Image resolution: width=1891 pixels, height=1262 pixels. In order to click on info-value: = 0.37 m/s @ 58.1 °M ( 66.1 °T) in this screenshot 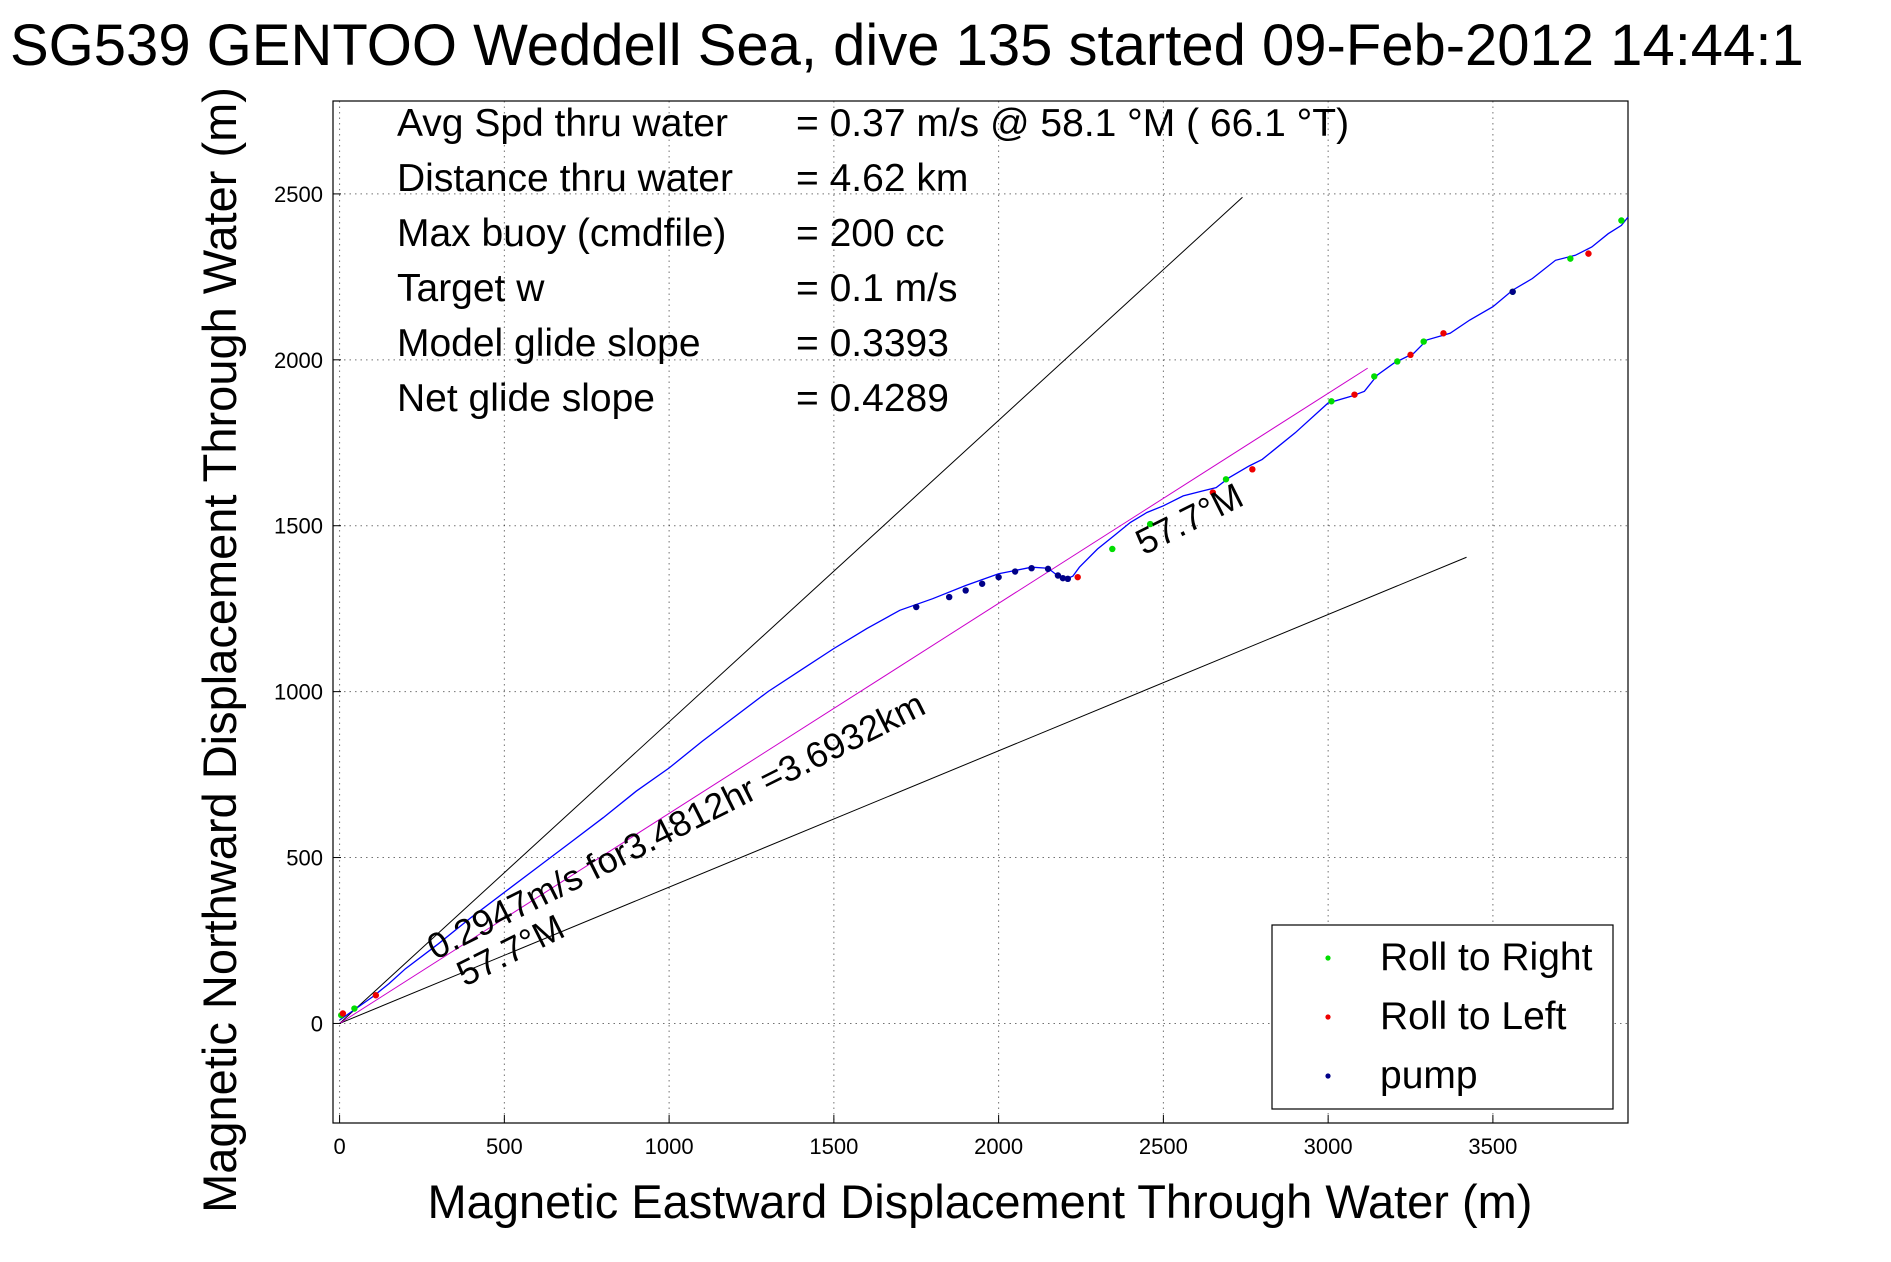, I will do `click(1072, 123)`.